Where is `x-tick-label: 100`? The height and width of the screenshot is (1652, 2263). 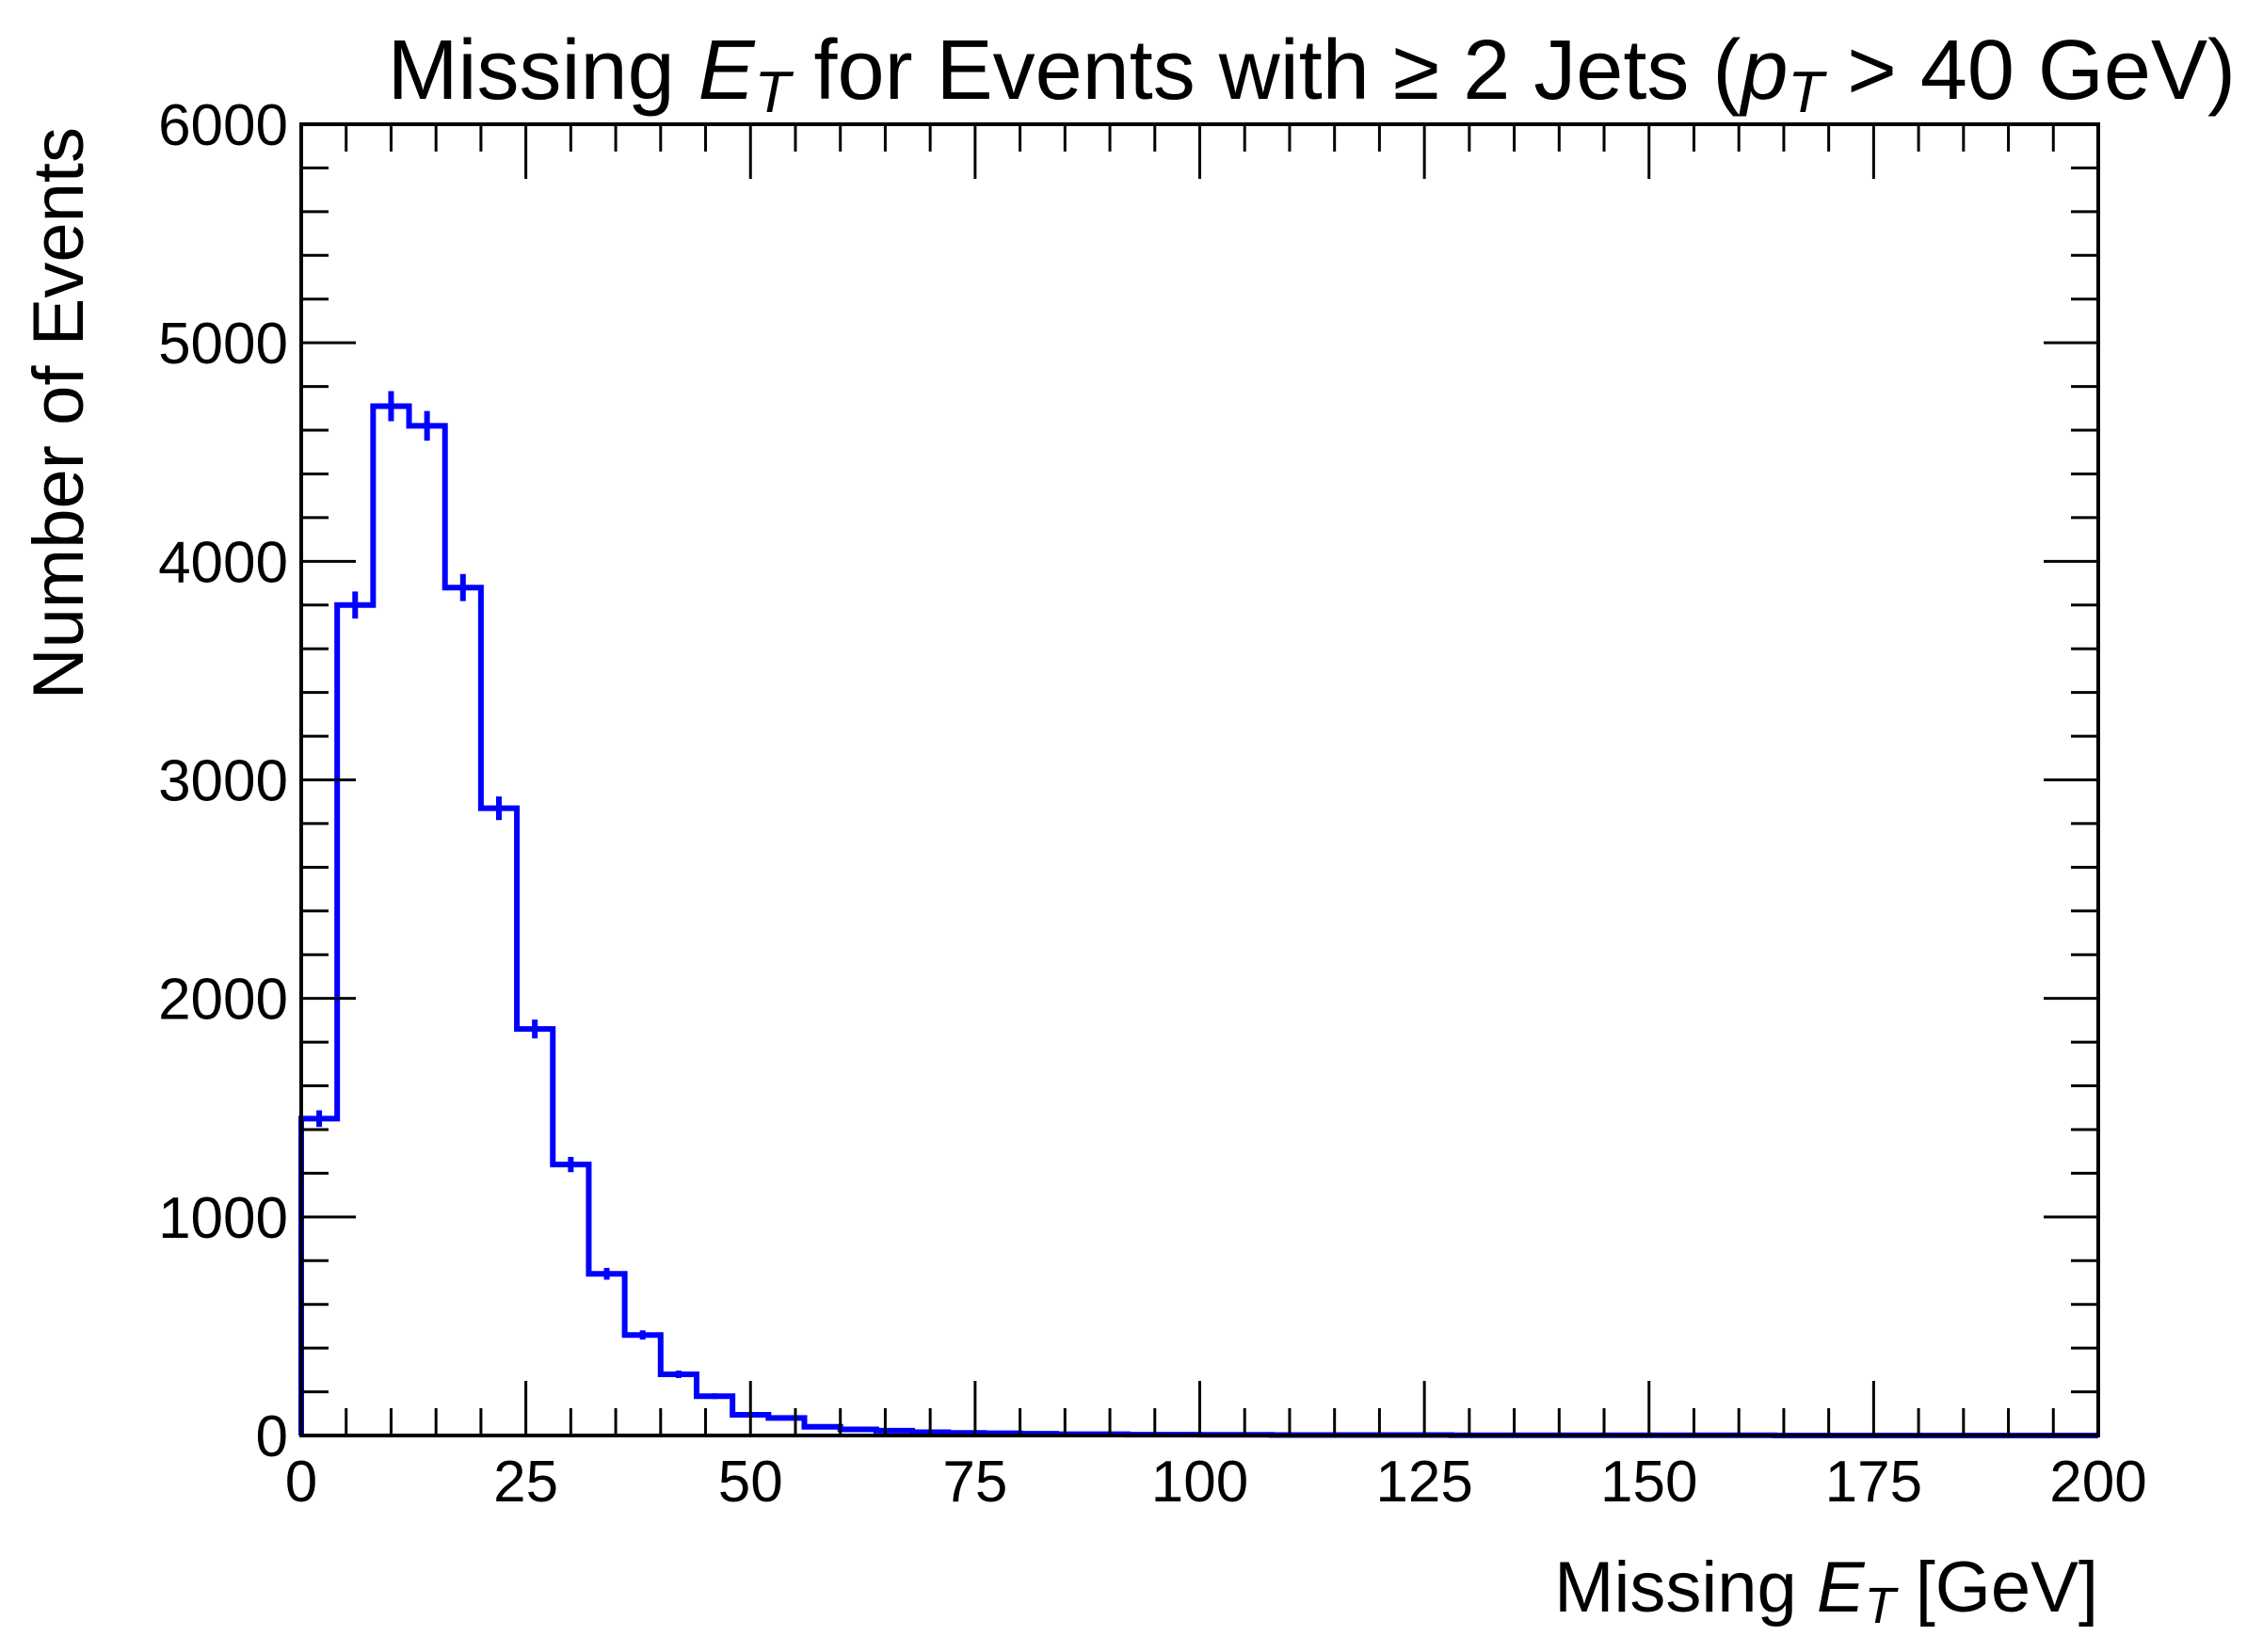 x-tick-label: 100 is located at coordinates (1199, 1482).